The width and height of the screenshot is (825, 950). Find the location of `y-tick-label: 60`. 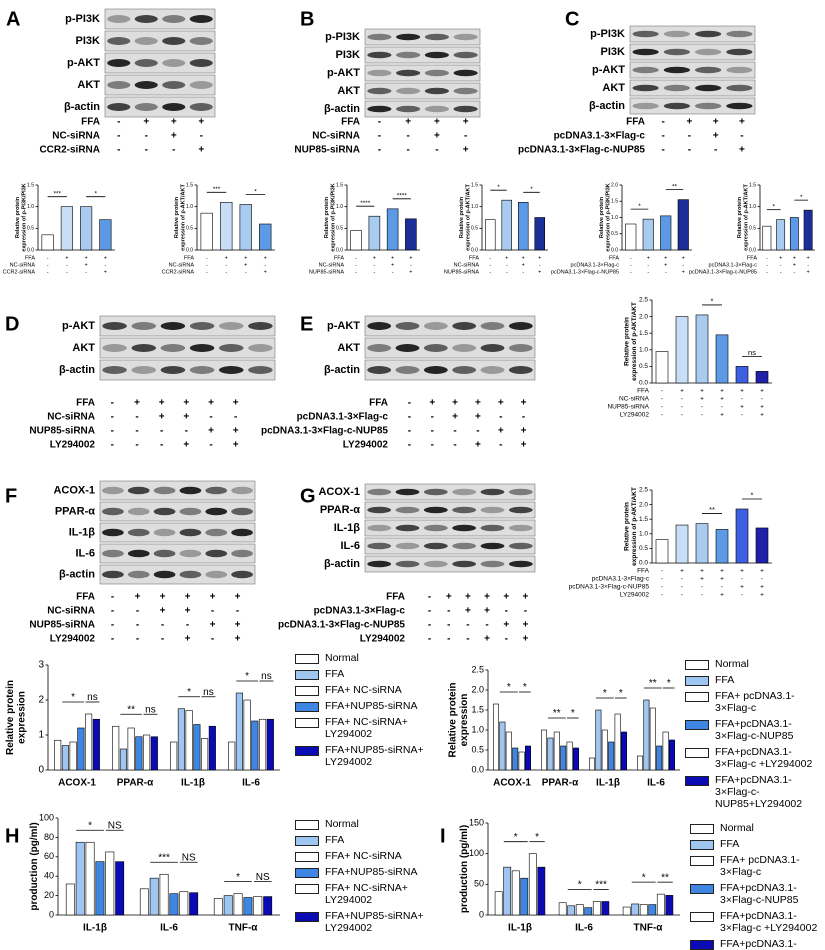

y-tick-label: 60 is located at coordinates (49, 856).